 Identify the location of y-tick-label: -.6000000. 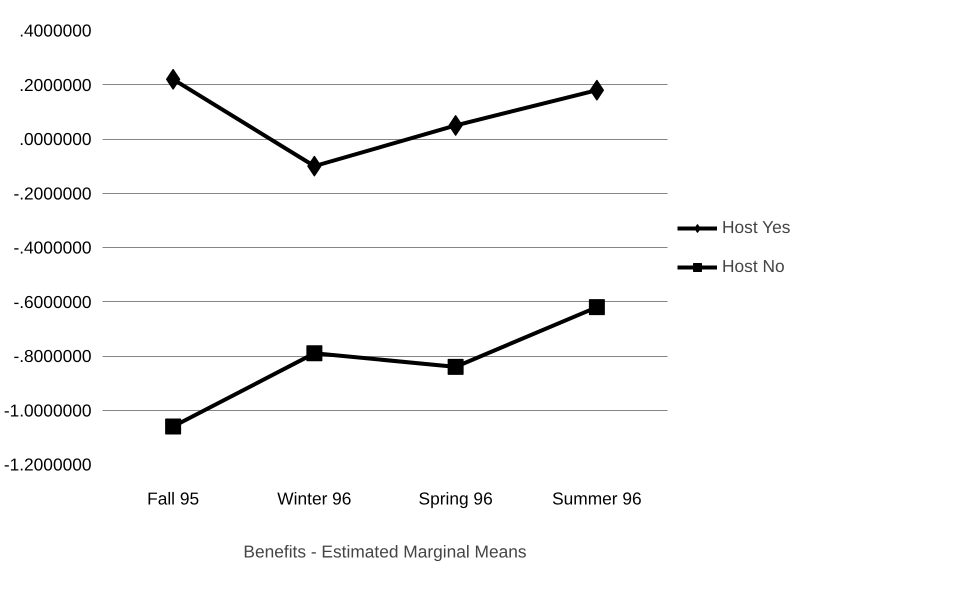
(52, 302).